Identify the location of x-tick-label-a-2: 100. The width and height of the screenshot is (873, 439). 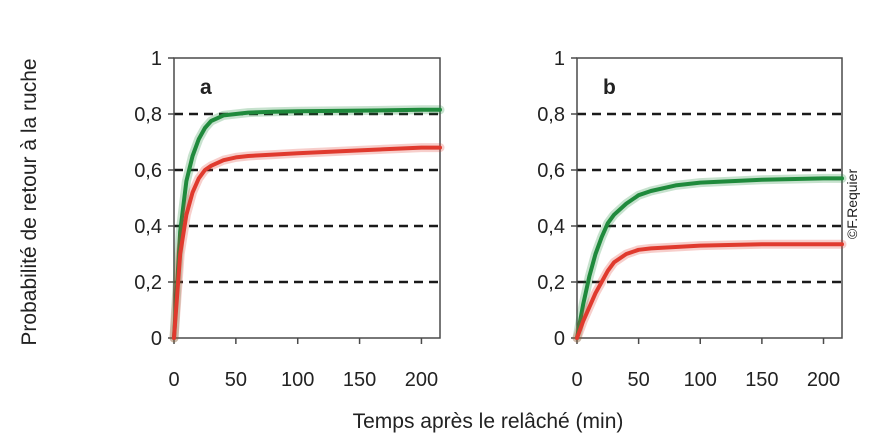
(297, 380).